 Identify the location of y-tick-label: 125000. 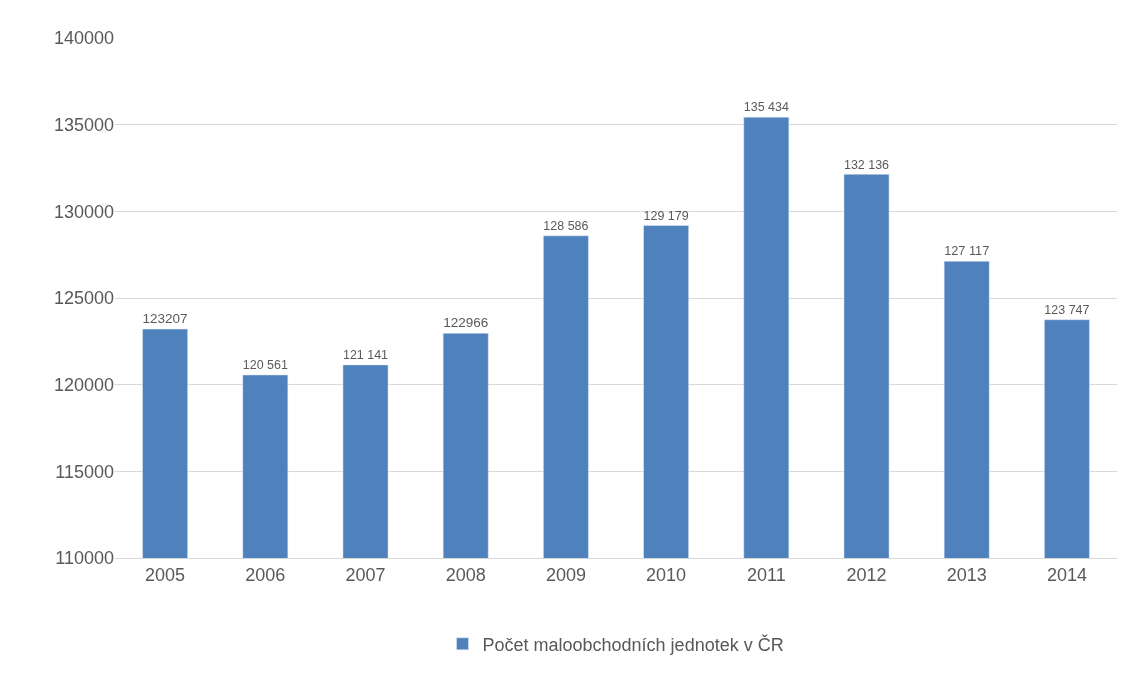
(83, 298).